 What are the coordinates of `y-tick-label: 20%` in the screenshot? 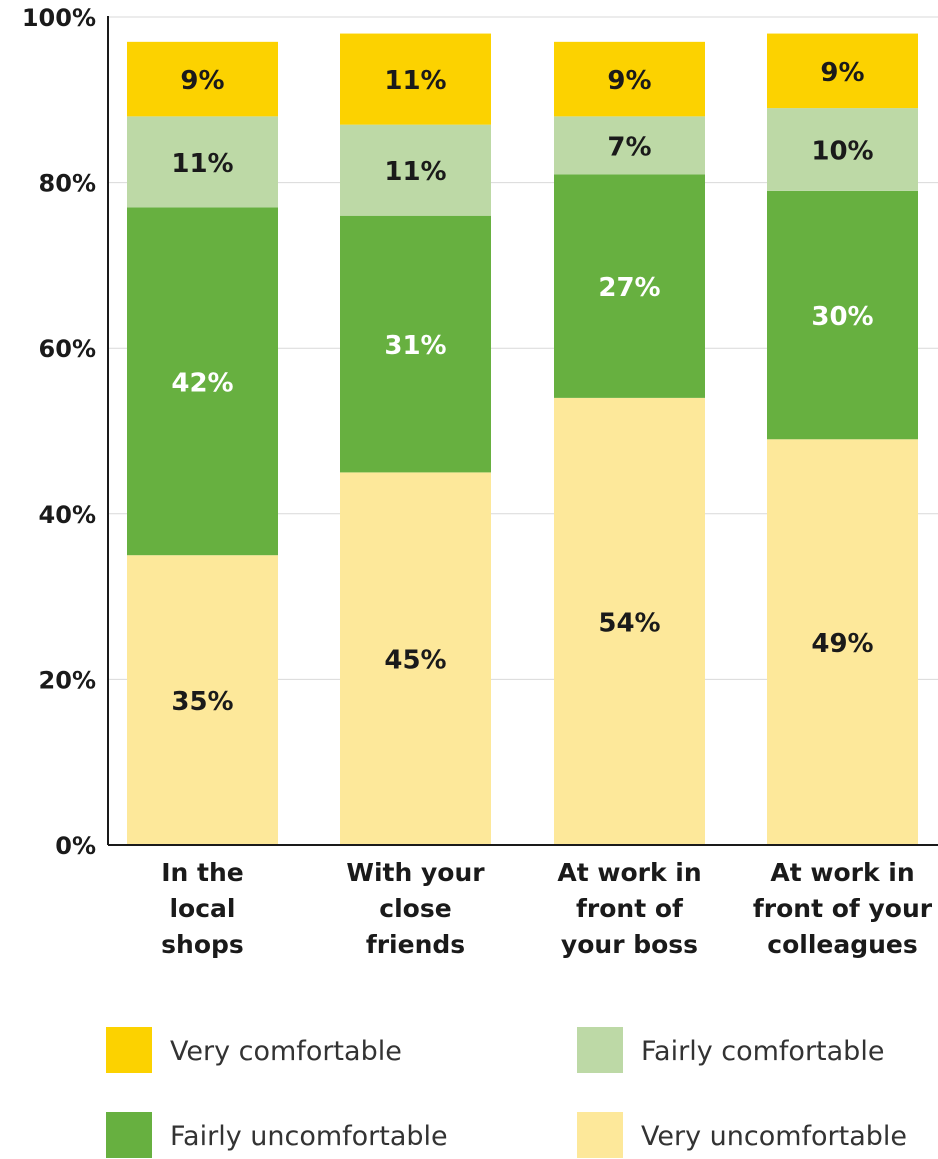 It's located at (67, 680).